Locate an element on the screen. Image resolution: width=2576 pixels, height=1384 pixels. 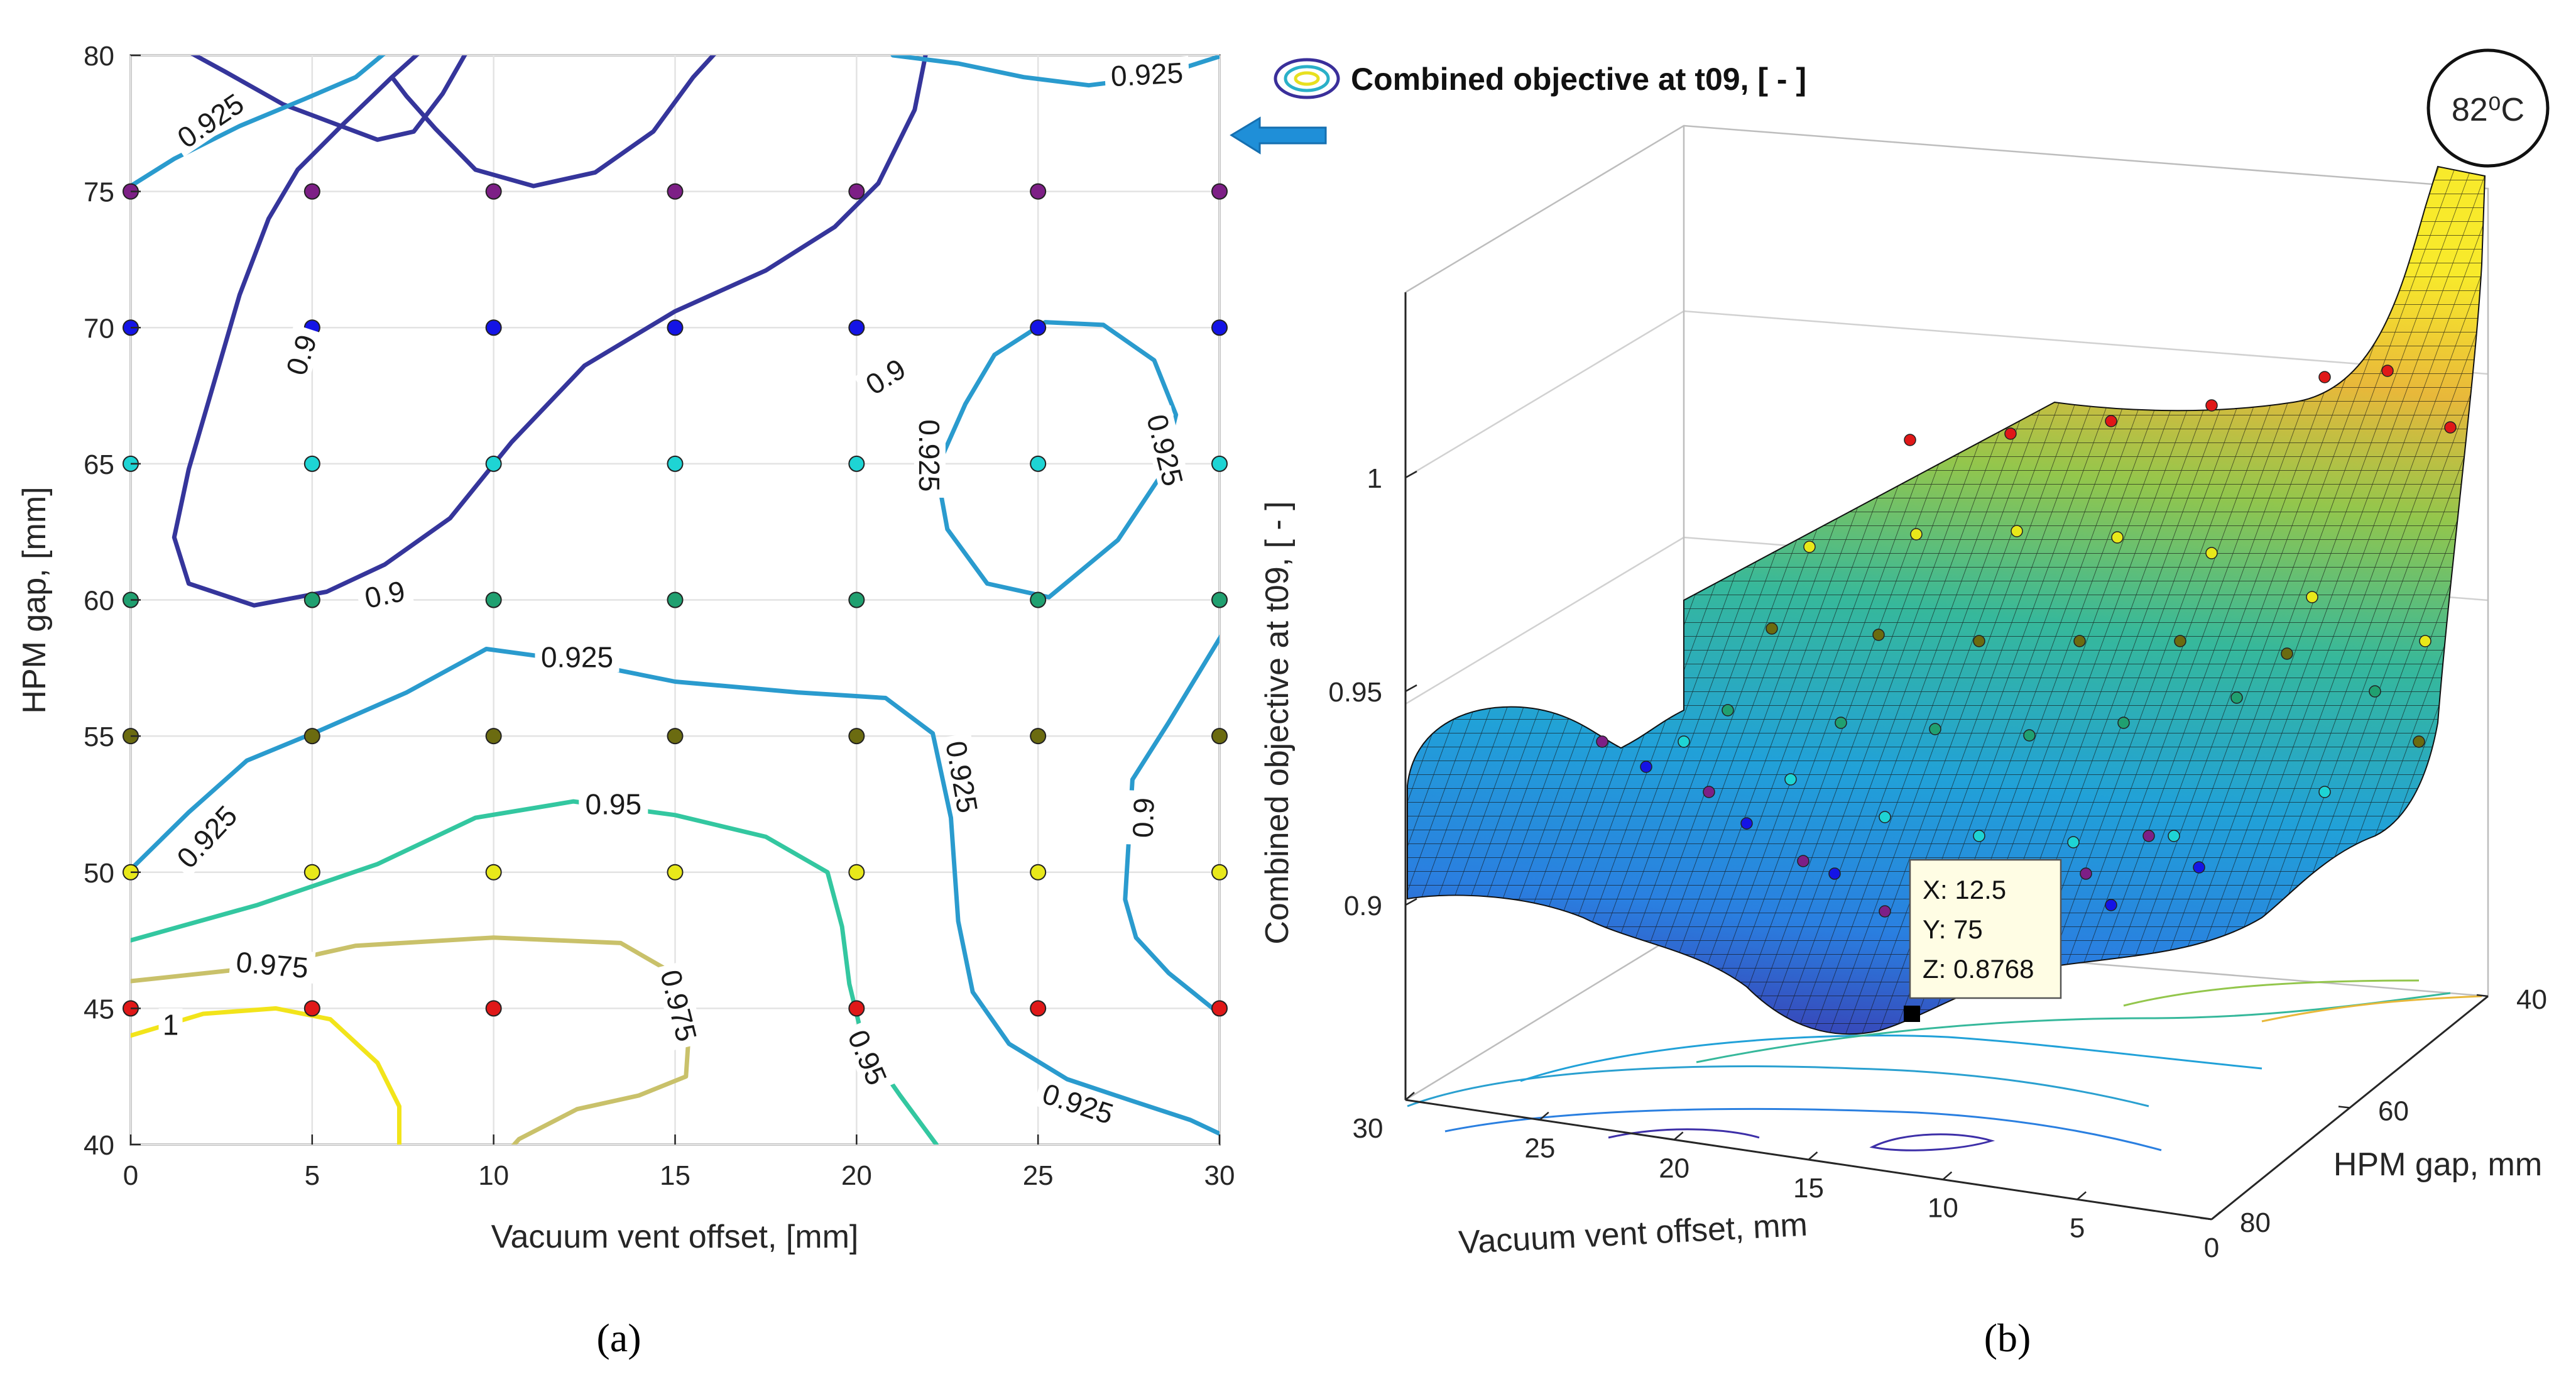
z-tick-label-b: 0.9 is located at coordinates (1363, 906).